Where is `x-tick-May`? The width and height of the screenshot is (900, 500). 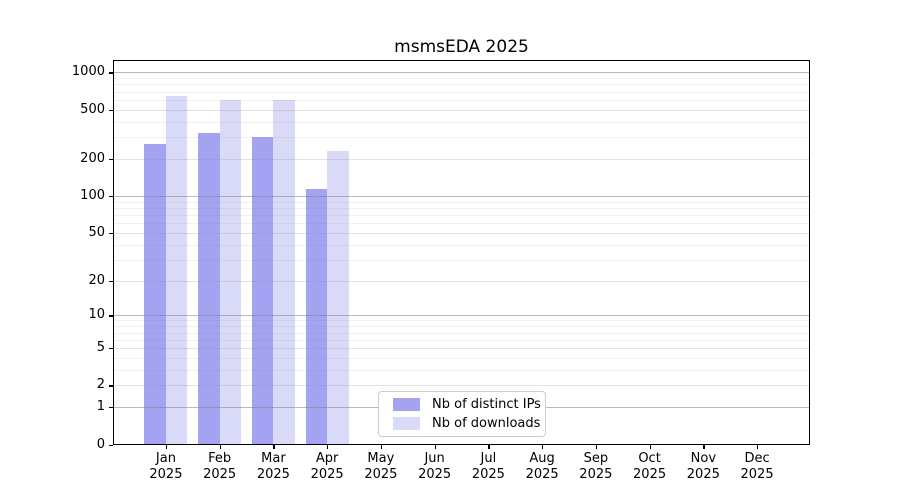 x-tick-May is located at coordinates (381, 446).